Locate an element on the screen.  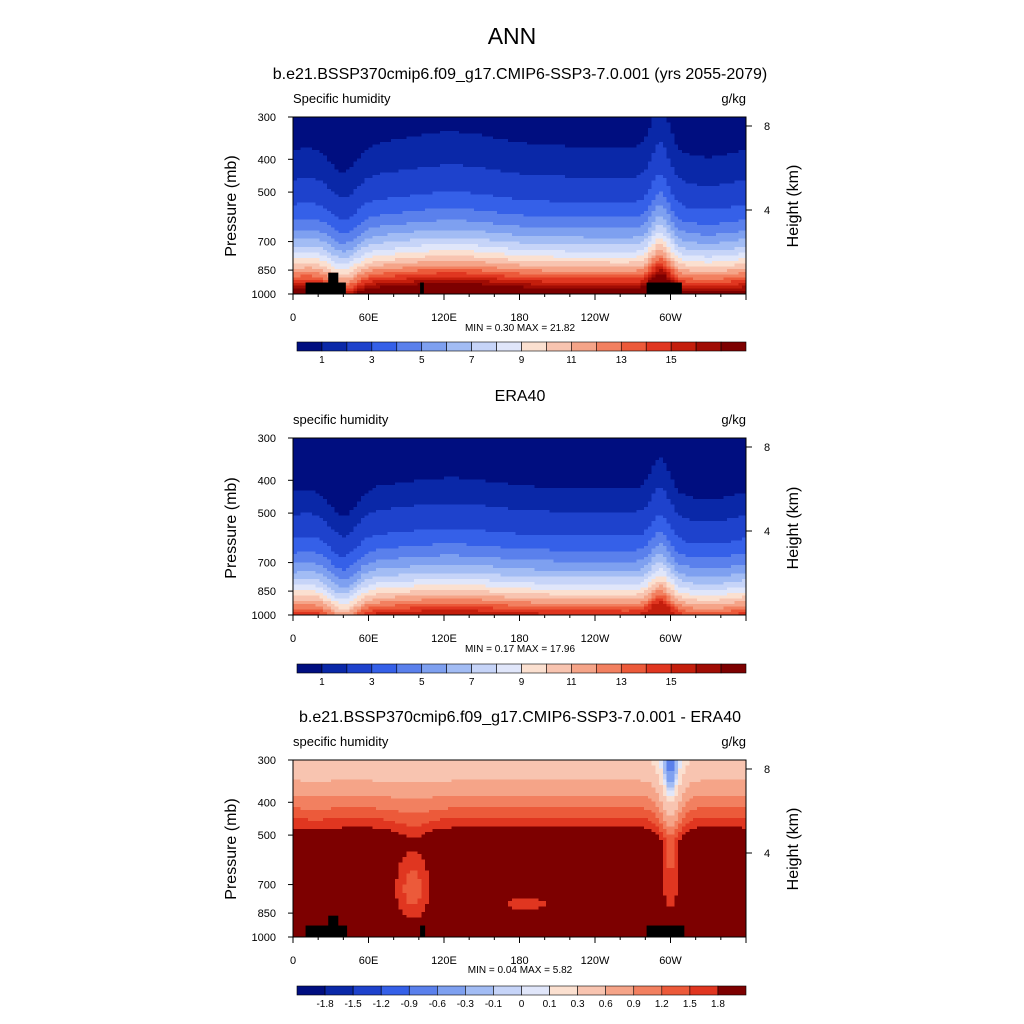
x-tick-label: 180 is located at coordinates (519, 961).